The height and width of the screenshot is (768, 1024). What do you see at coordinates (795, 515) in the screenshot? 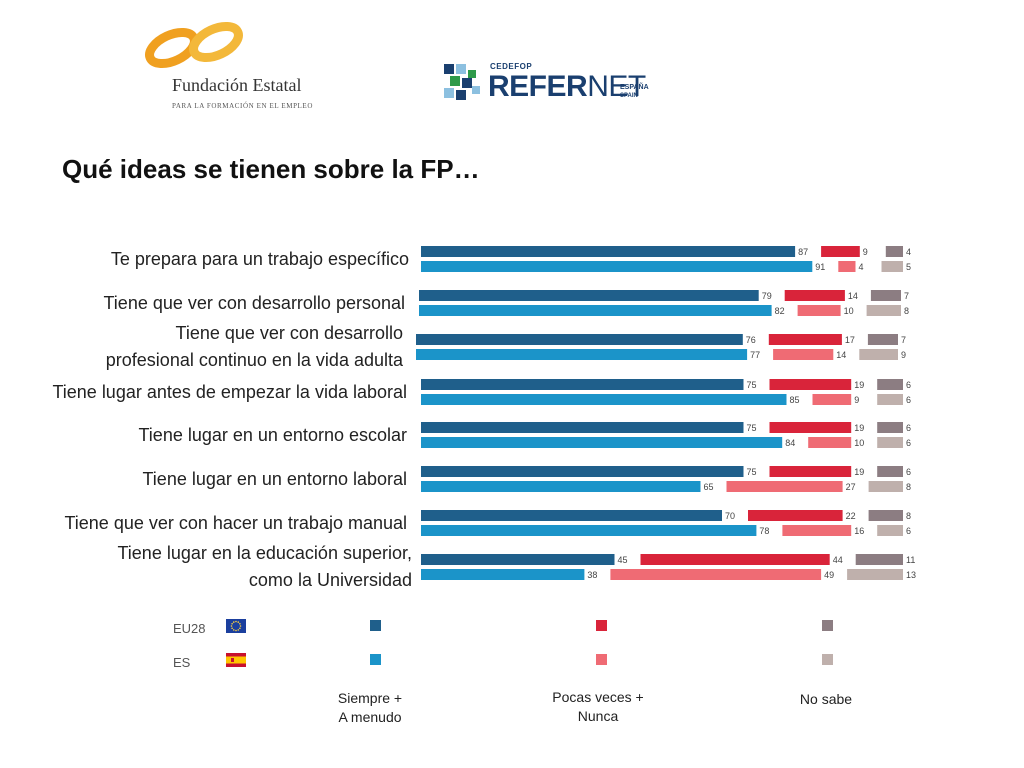
I see `bar-eu28-pocas-veces-nunca-tiene-que-ver-con-hacer-un-trabajo-manua` at bounding box center [795, 515].